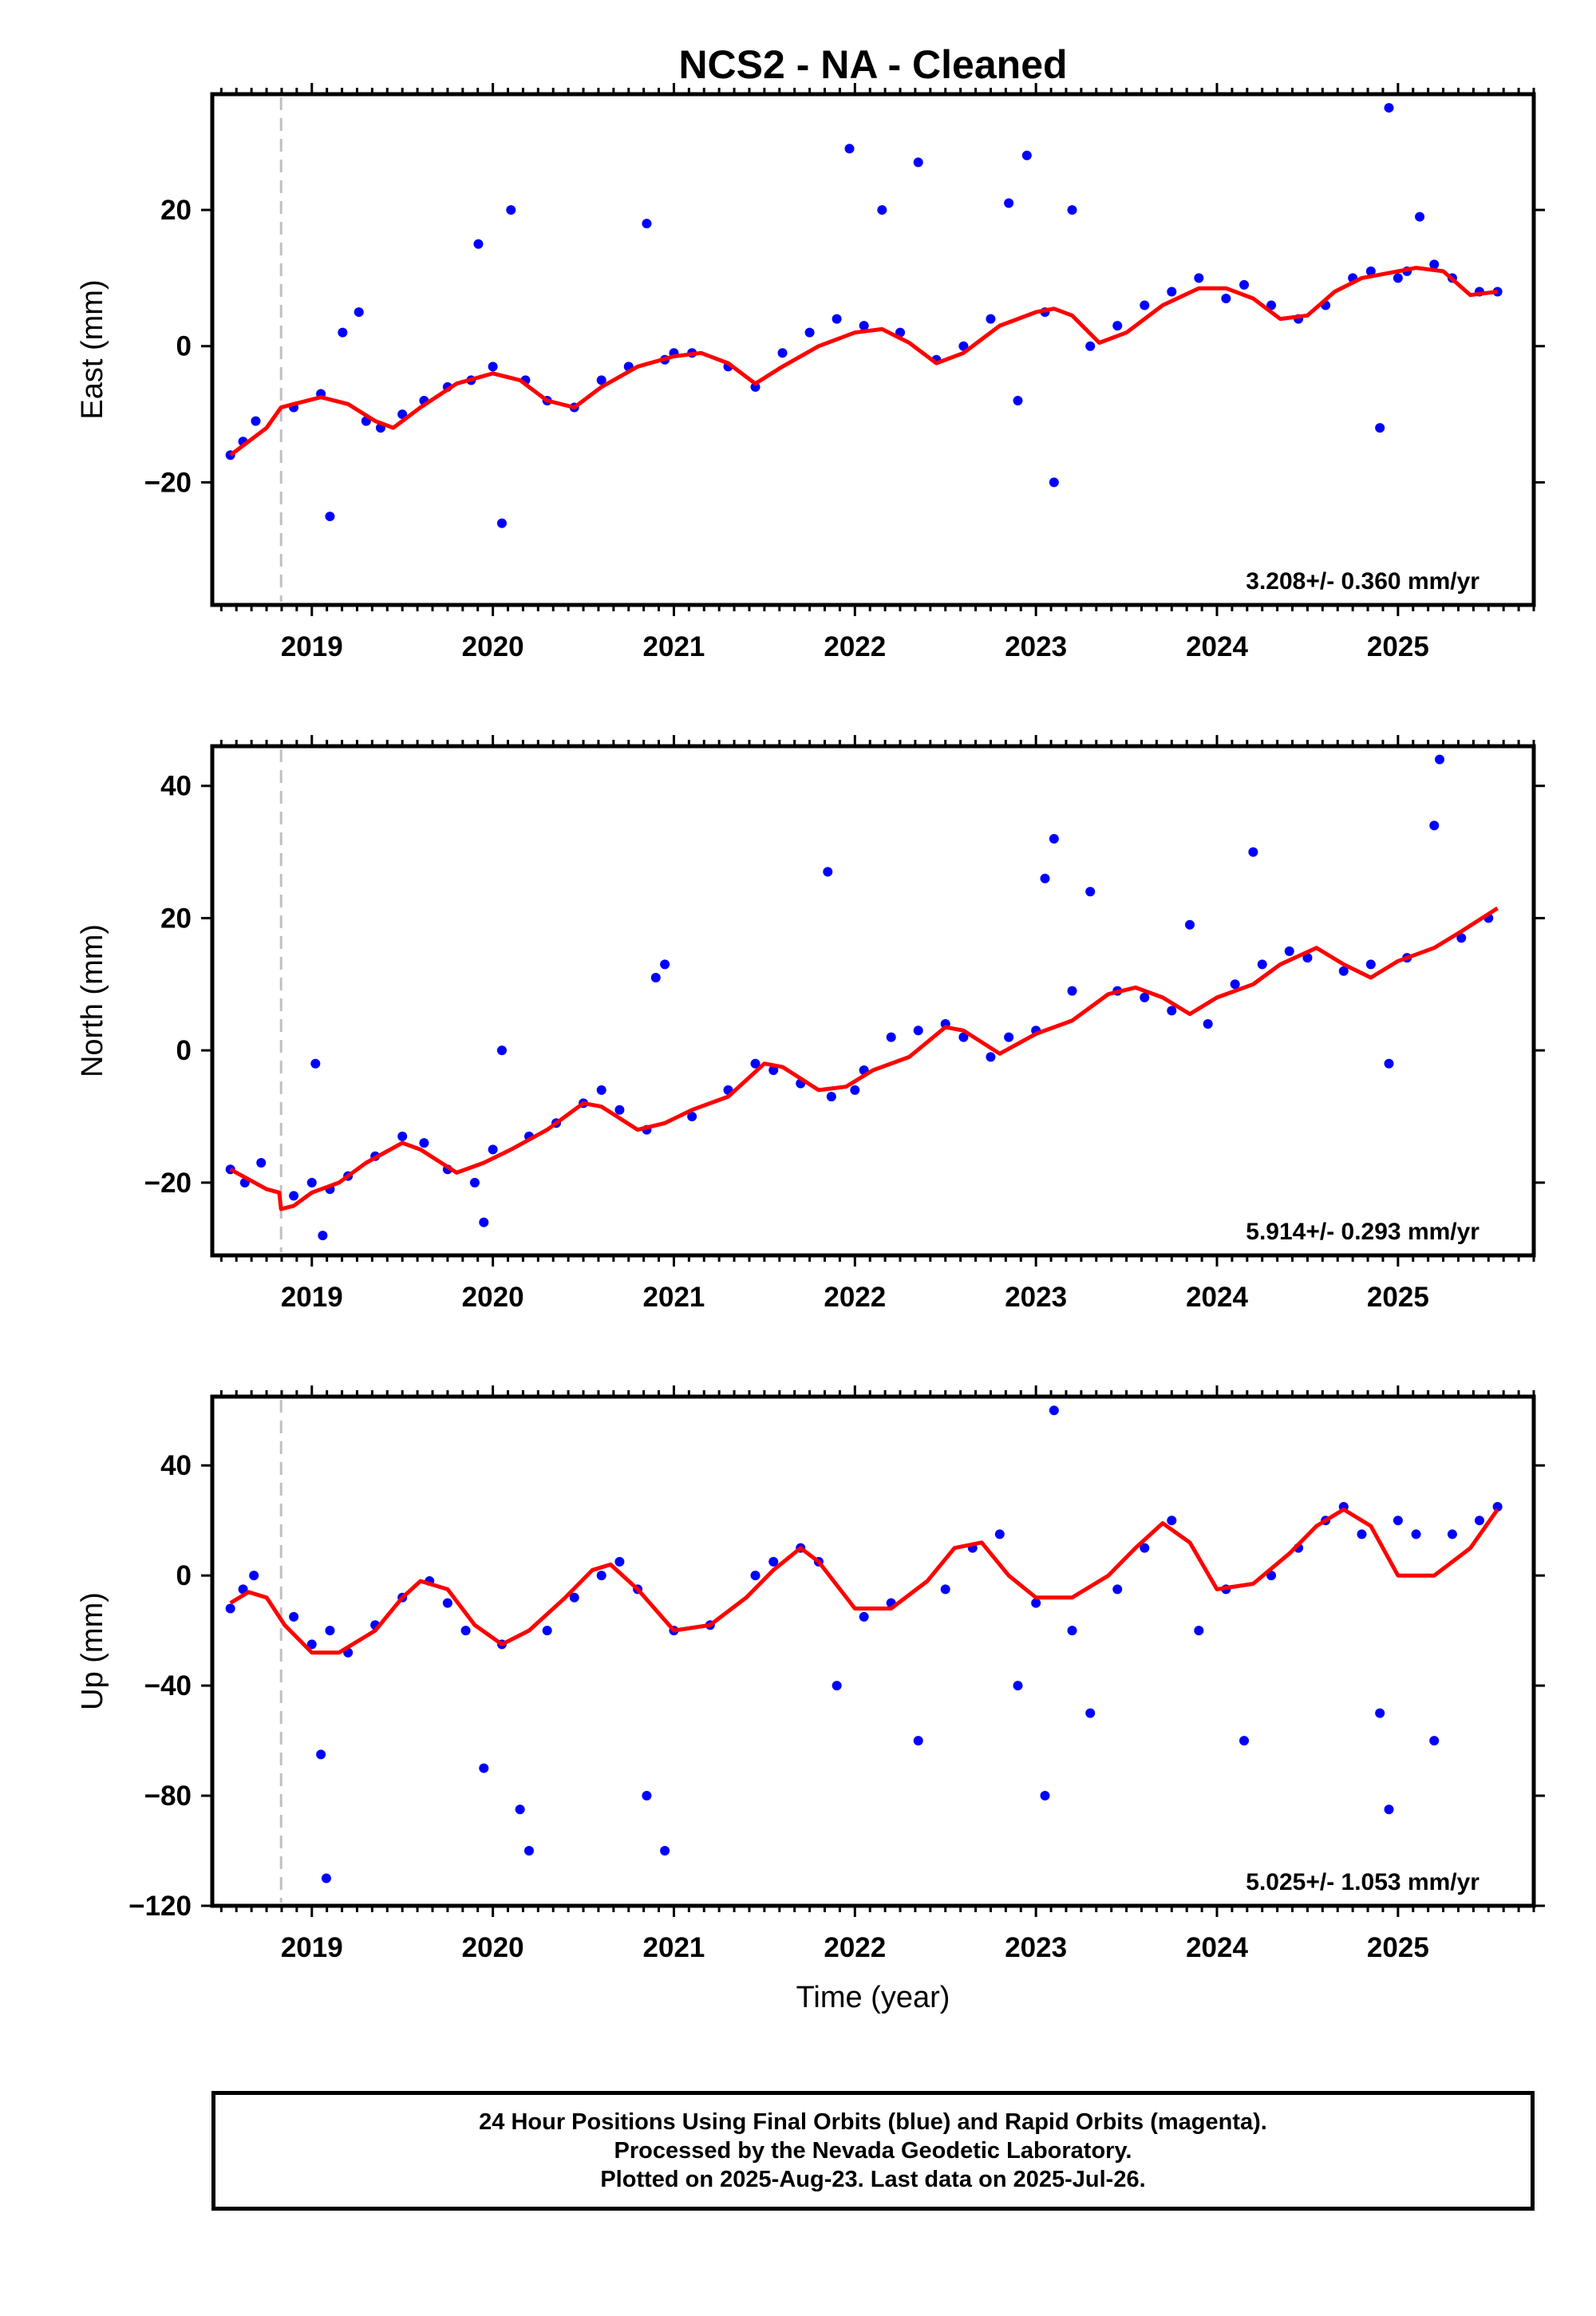 This screenshot has height=2316, width=1596. What do you see at coordinates (1036, 1947) in the screenshot?
I see `x-tick-label: 2023` at bounding box center [1036, 1947].